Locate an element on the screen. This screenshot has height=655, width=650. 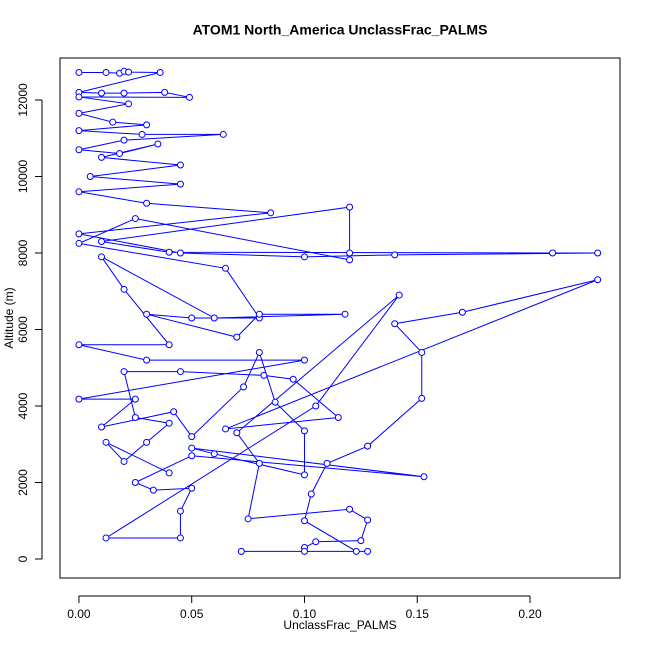
x-tick-label: 0.15 is located at coordinates (418, 614).